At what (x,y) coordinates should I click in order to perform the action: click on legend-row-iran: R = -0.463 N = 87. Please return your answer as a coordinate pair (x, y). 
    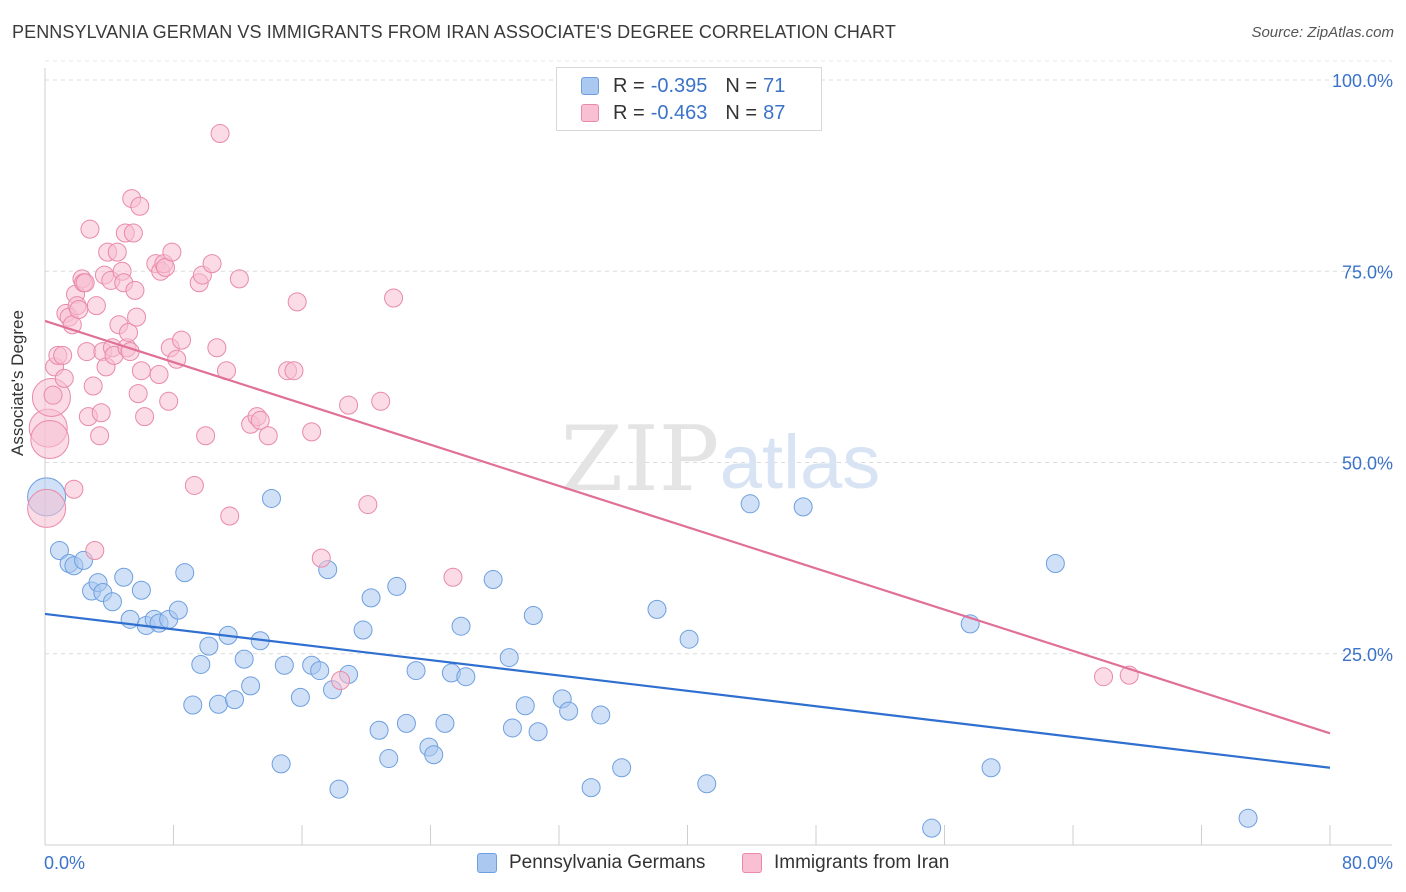
    Looking at the image, I should click on (683, 113).